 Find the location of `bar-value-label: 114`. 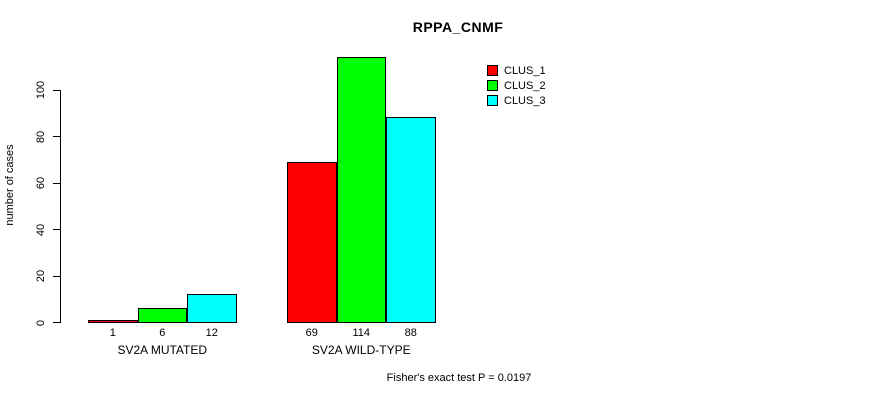

bar-value-label: 114 is located at coordinates (361, 333).